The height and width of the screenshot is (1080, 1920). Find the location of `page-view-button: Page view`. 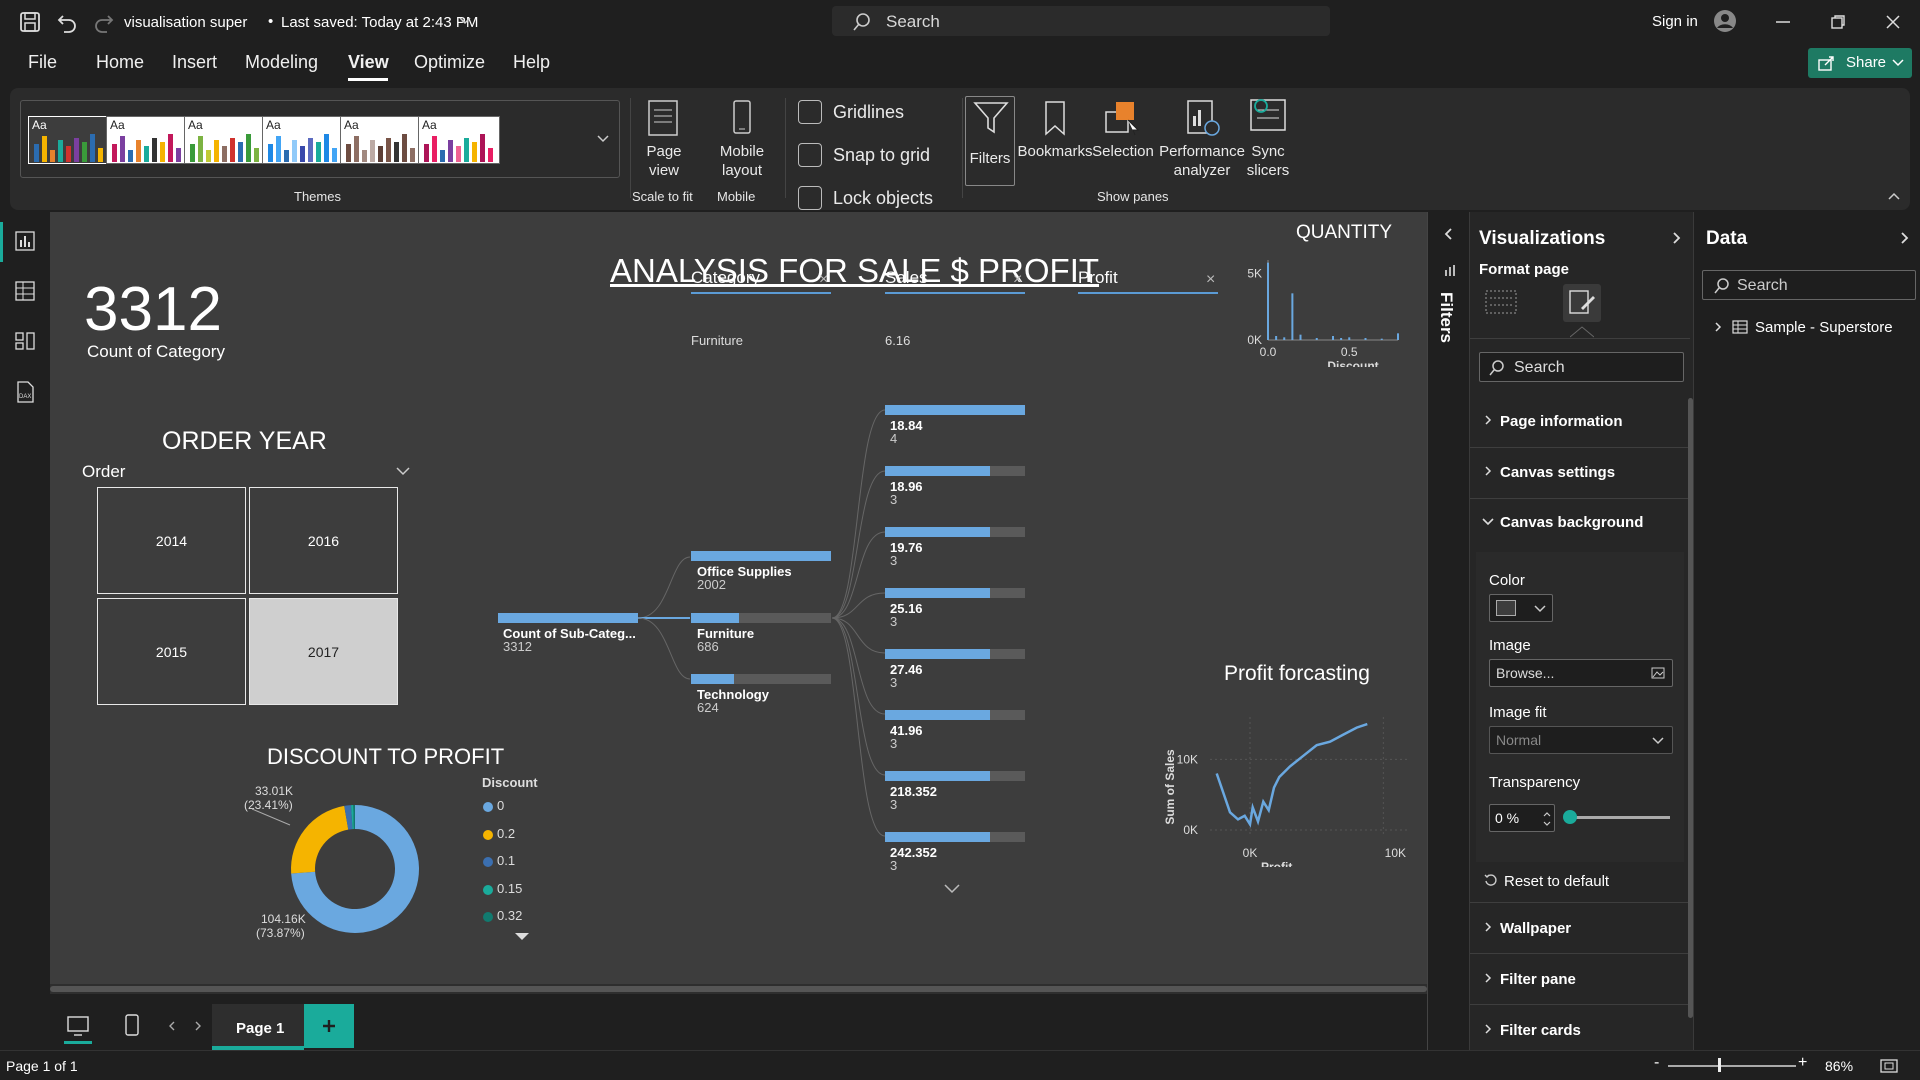

page-view-button: Page view is located at coordinates (664, 161).